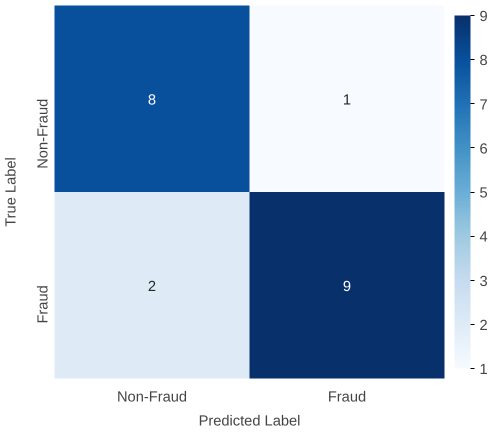  Describe the element at coordinates (249, 422) in the screenshot. I see `x-axis-title: Predicted Label` at that location.